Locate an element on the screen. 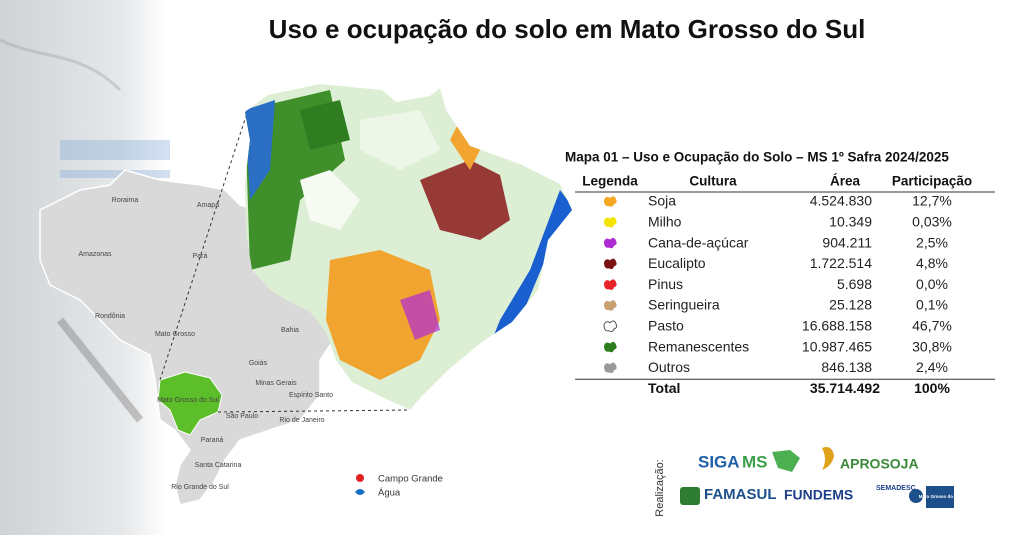 The height and width of the screenshot is (535, 1024). share: 0,0% is located at coordinates (932, 284).